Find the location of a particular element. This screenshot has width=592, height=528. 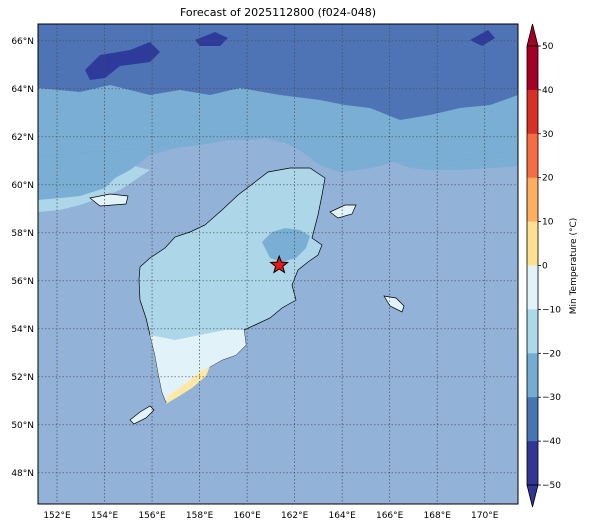

location-star-marker is located at coordinates (279, 264).